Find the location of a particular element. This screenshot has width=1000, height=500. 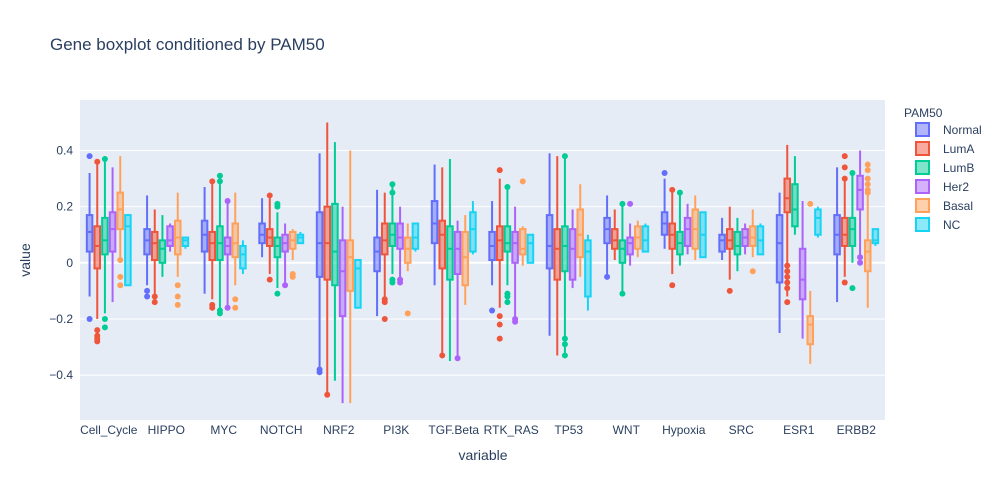

y-axis-title: value is located at coordinates (25, 260).